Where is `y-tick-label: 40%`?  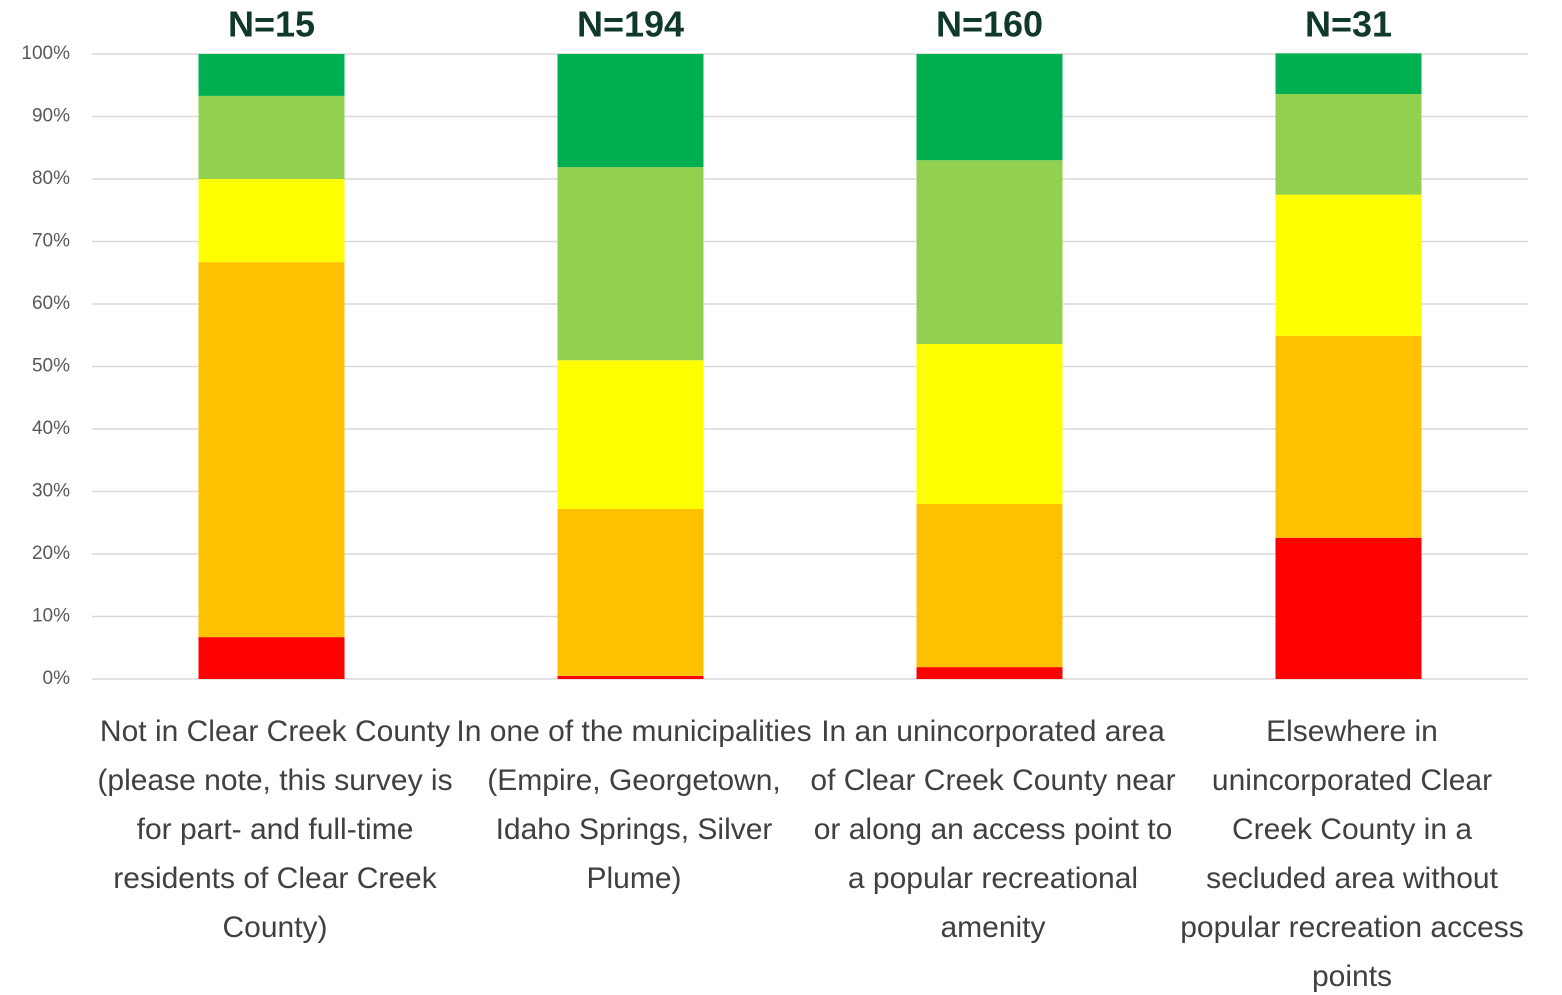
y-tick-label: 40% is located at coordinates (51, 428).